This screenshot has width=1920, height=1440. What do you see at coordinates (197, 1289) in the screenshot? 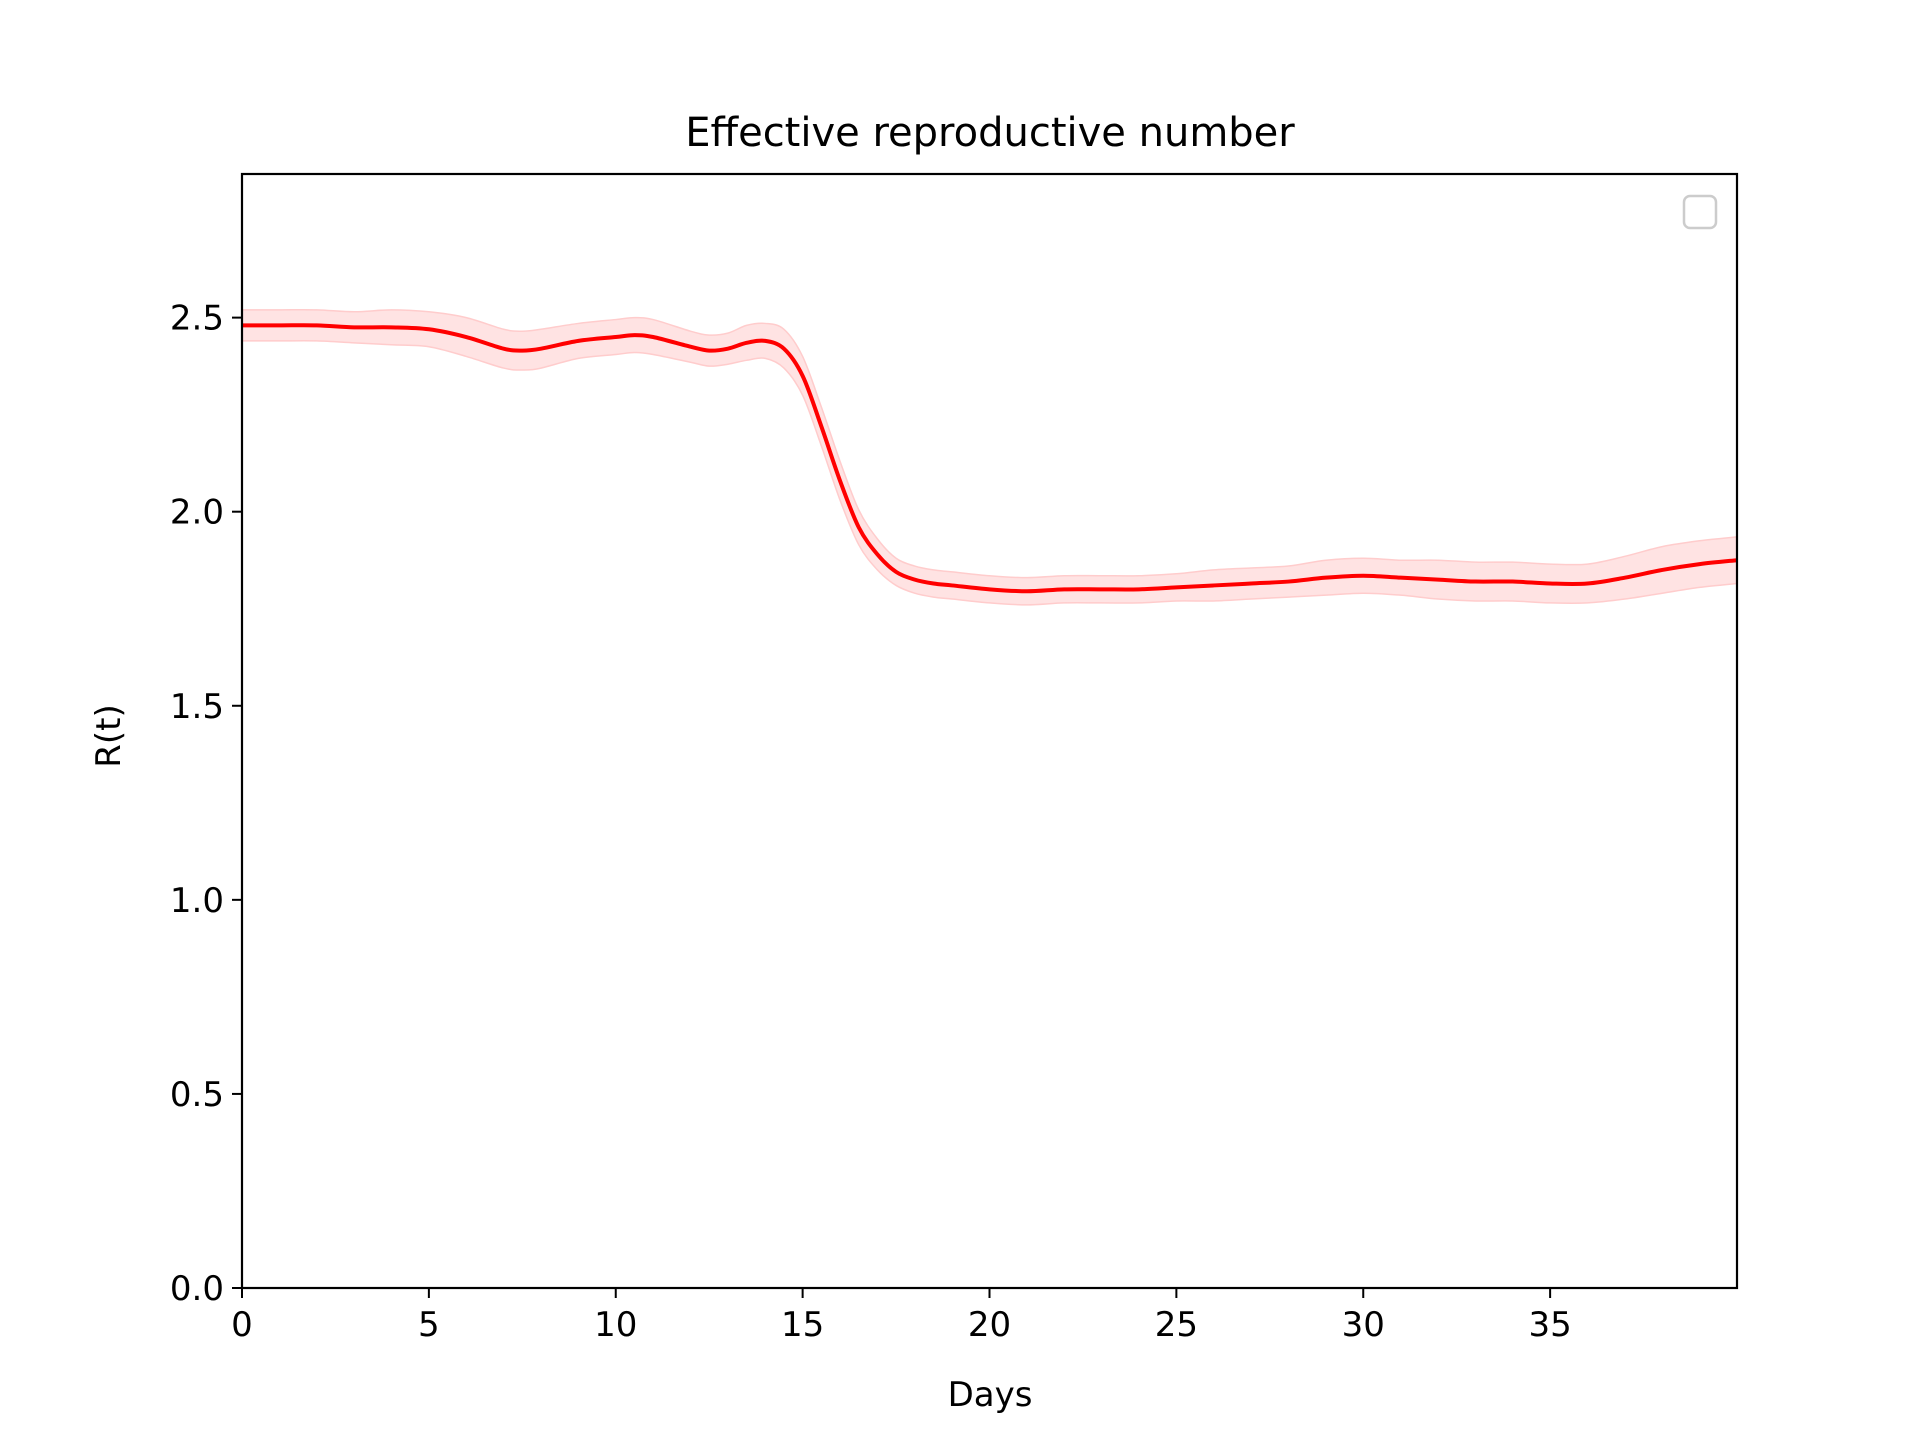
I see `y-tick-label: 0.0` at bounding box center [197, 1289].